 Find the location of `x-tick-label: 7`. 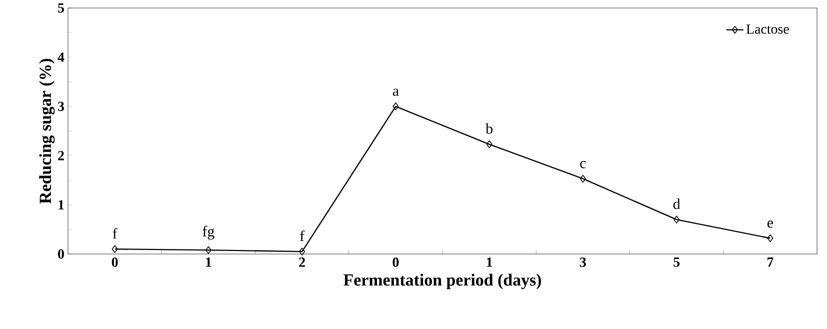

x-tick-label: 7 is located at coordinates (771, 262).